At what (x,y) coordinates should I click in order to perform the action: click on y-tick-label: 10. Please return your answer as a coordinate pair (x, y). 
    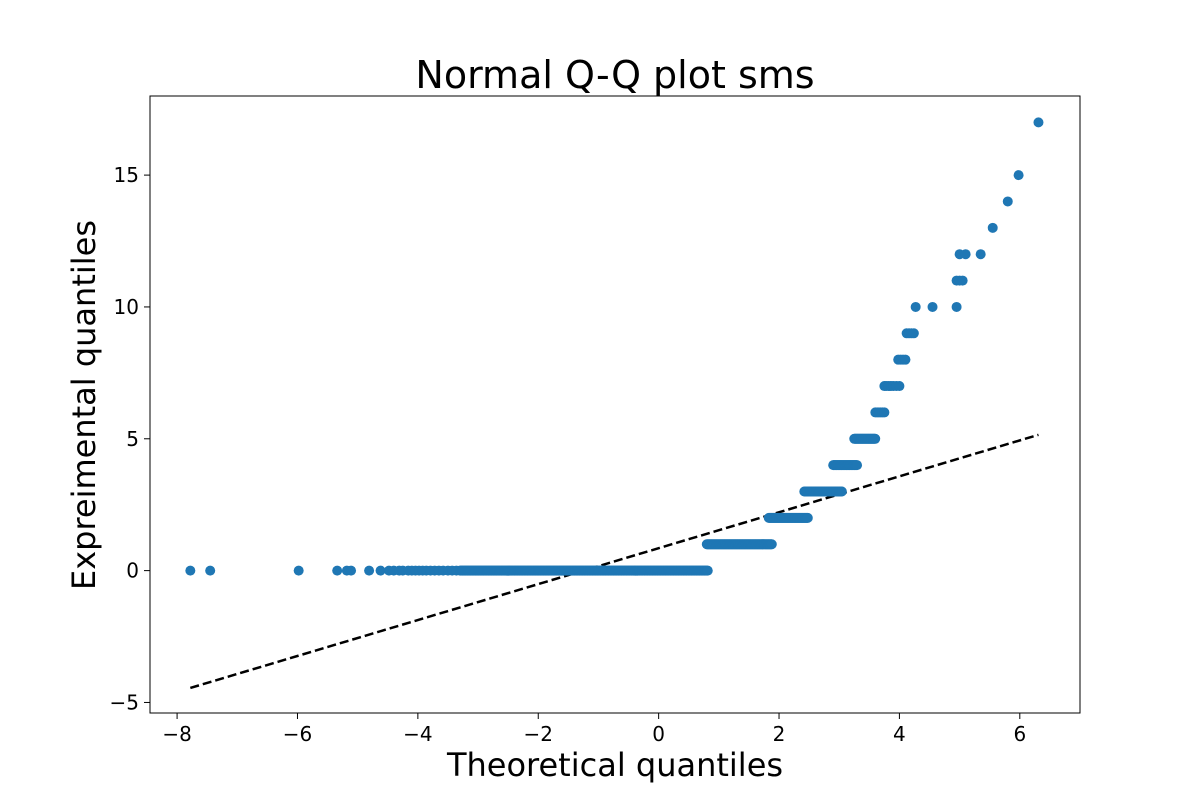
    Looking at the image, I should click on (126, 307).